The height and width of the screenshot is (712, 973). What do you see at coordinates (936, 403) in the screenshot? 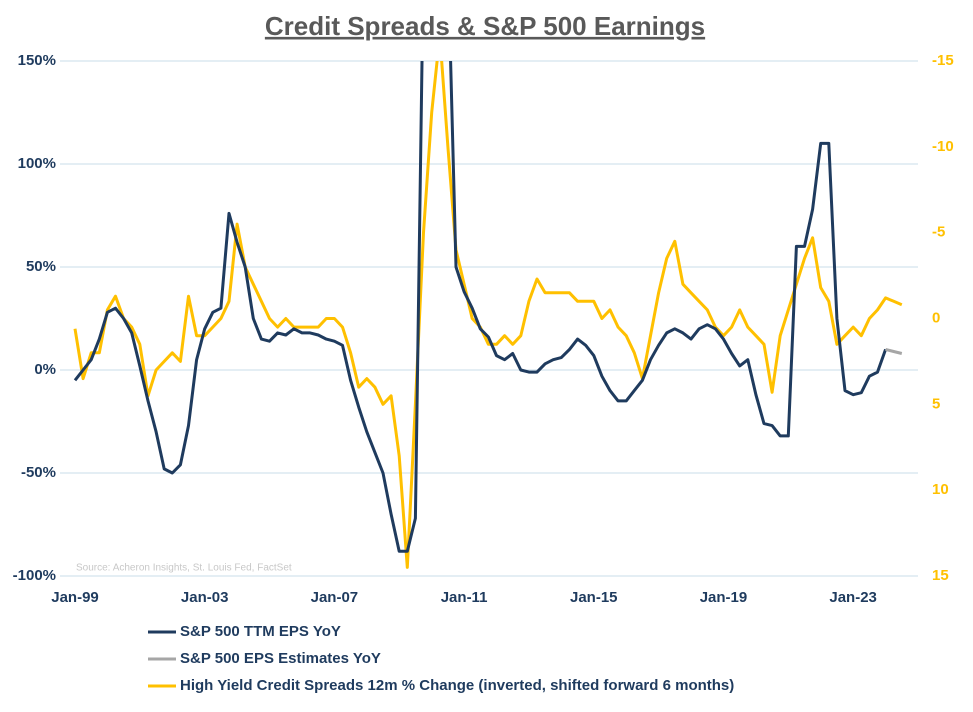
I see `y2-tick-label: 5` at bounding box center [936, 403].